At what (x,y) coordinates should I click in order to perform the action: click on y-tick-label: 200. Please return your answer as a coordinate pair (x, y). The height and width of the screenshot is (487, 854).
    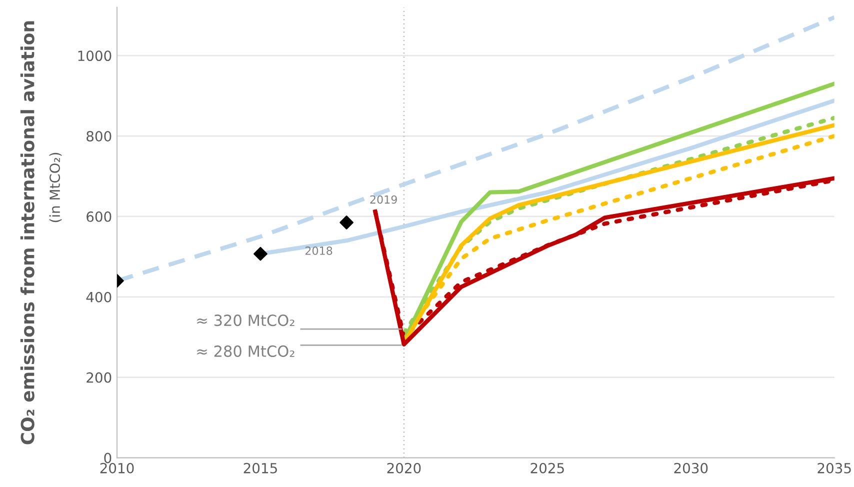
    Looking at the image, I should click on (99, 377).